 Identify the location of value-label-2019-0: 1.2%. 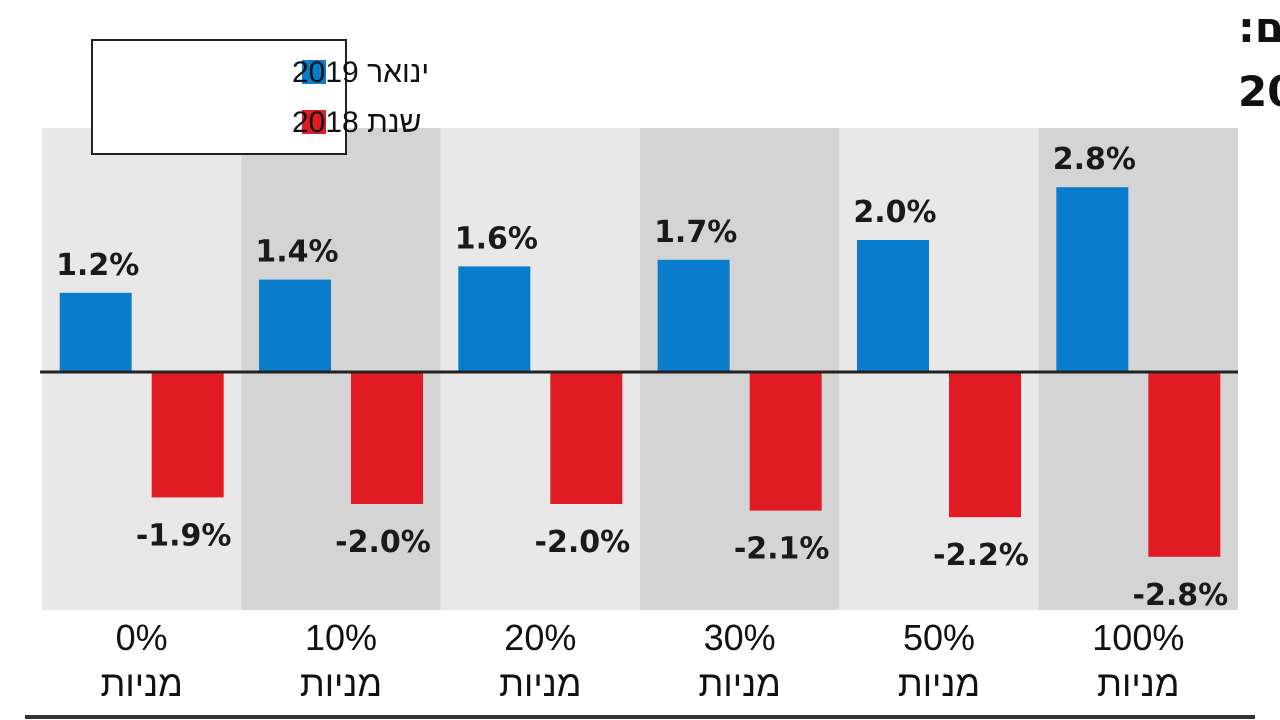
(97, 265).